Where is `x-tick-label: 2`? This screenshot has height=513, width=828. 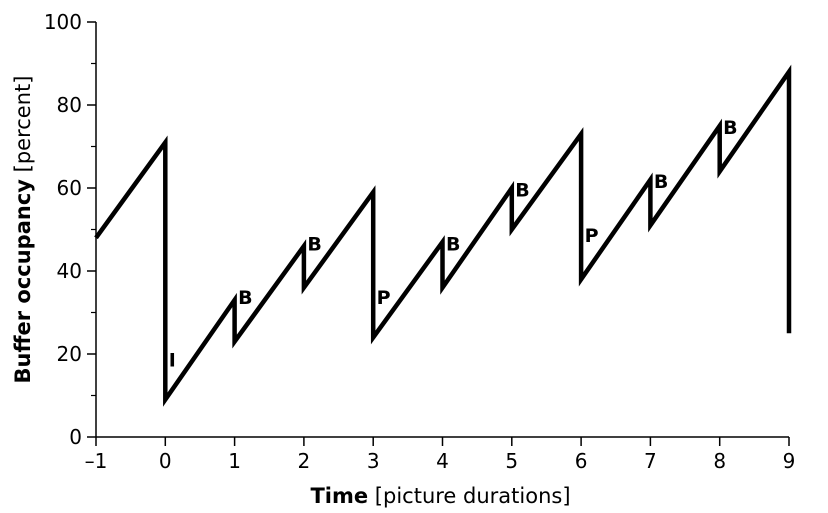
x-tick-label: 2 is located at coordinates (304, 461).